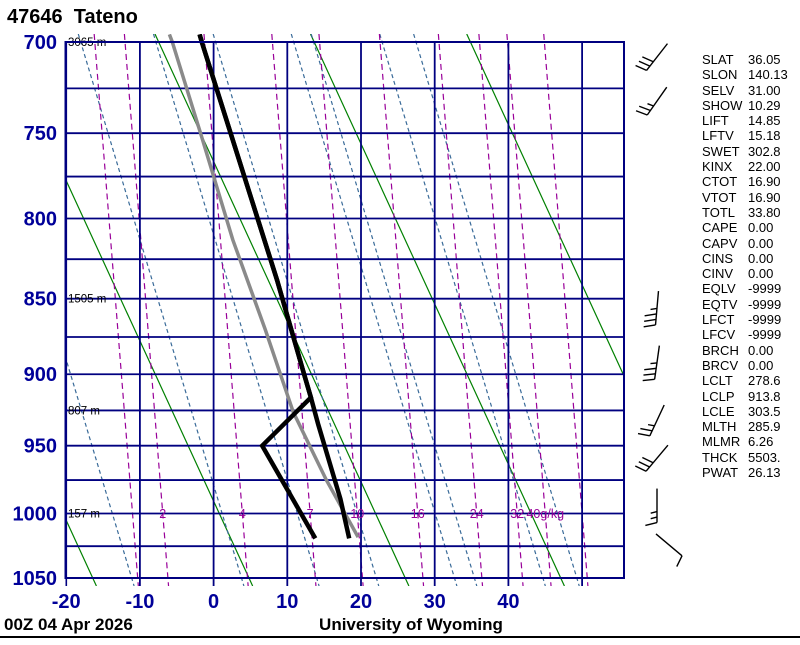 The width and height of the screenshot is (800, 645). Describe the element at coordinates (720, 304) in the screenshot. I see `stat-key: EQTV` at that location.